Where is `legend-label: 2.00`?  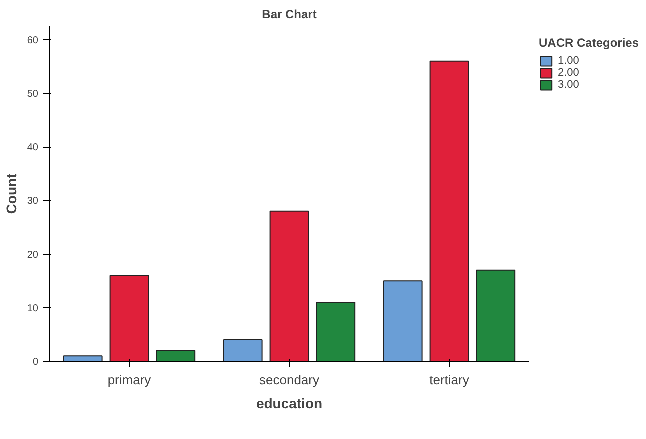 legend-label: 2.00 is located at coordinates (569, 73).